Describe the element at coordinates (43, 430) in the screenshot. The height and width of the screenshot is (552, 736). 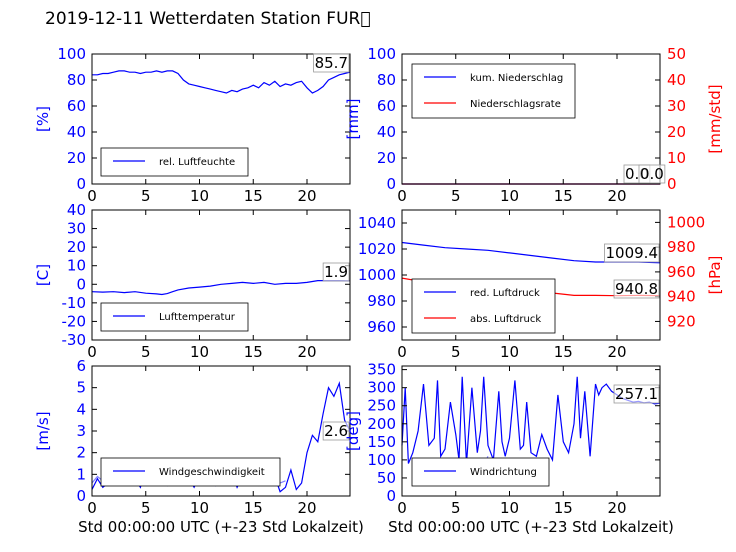
I see `y-axis-label: [m/s]` at that location.